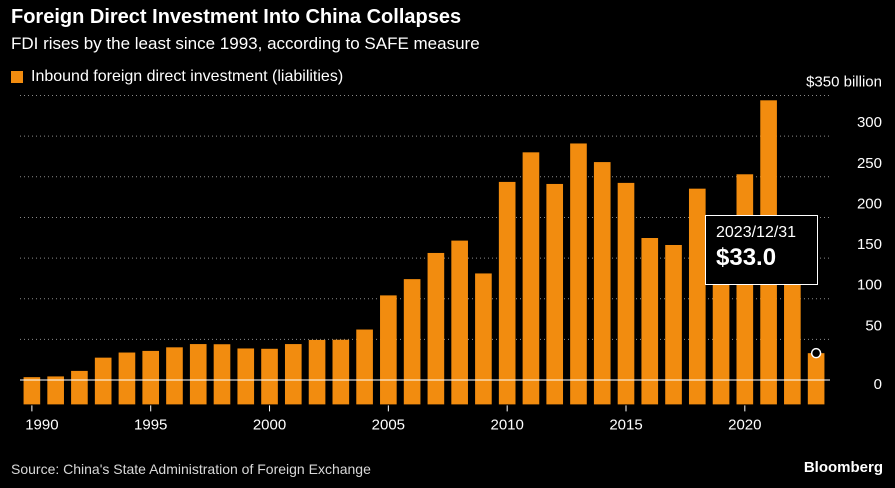 The width and height of the screenshot is (895, 488). I want to click on x-tick-label: 2010, so click(506, 424).